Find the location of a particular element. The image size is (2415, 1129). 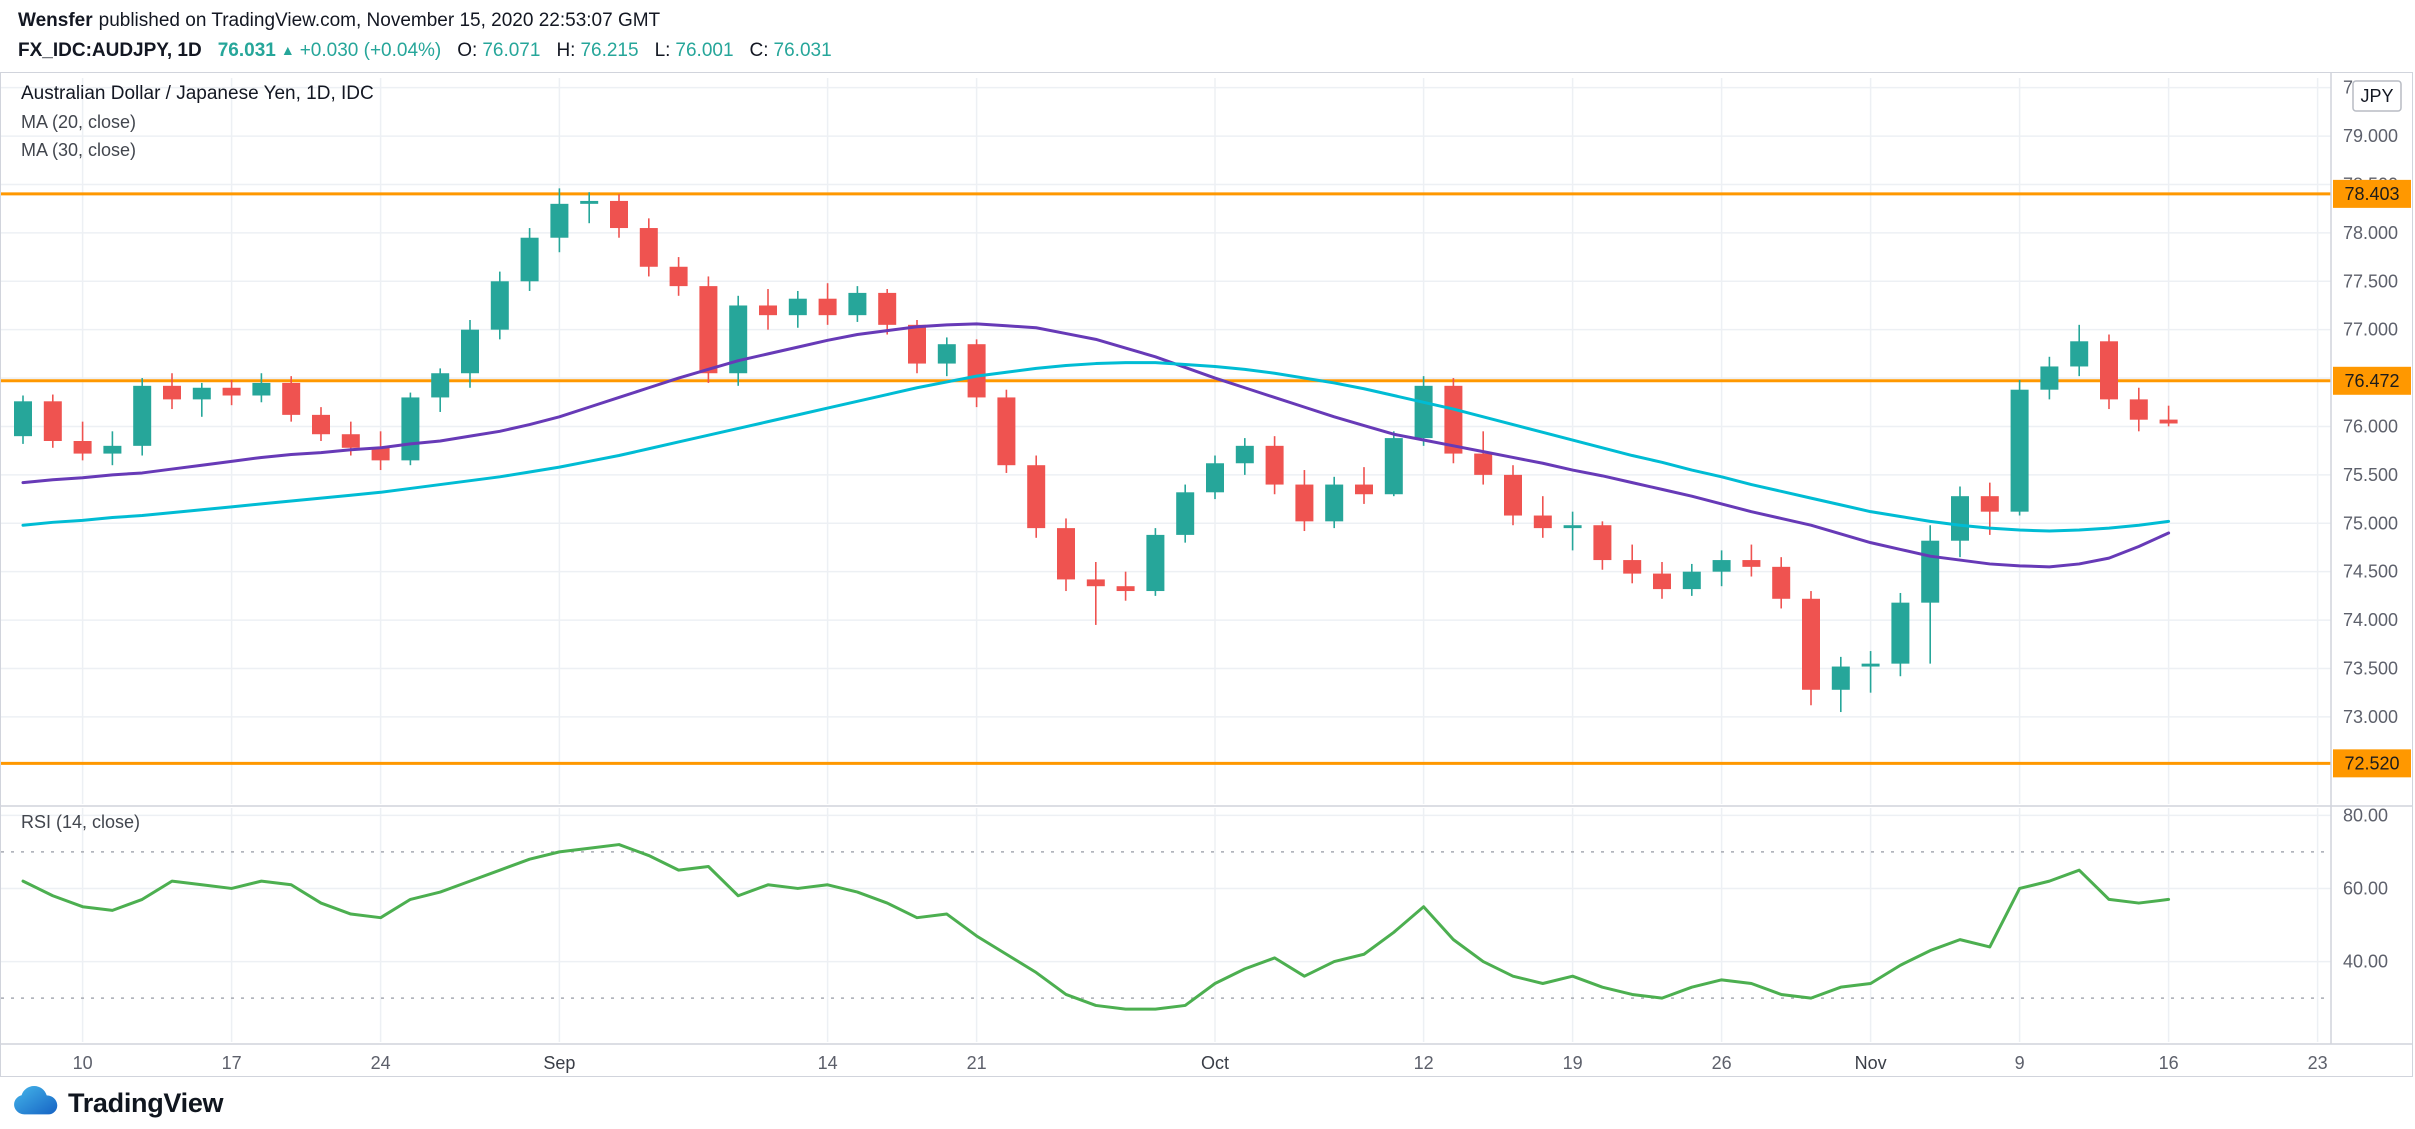

ma30-legend: MA (30, close) is located at coordinates (79, 150).